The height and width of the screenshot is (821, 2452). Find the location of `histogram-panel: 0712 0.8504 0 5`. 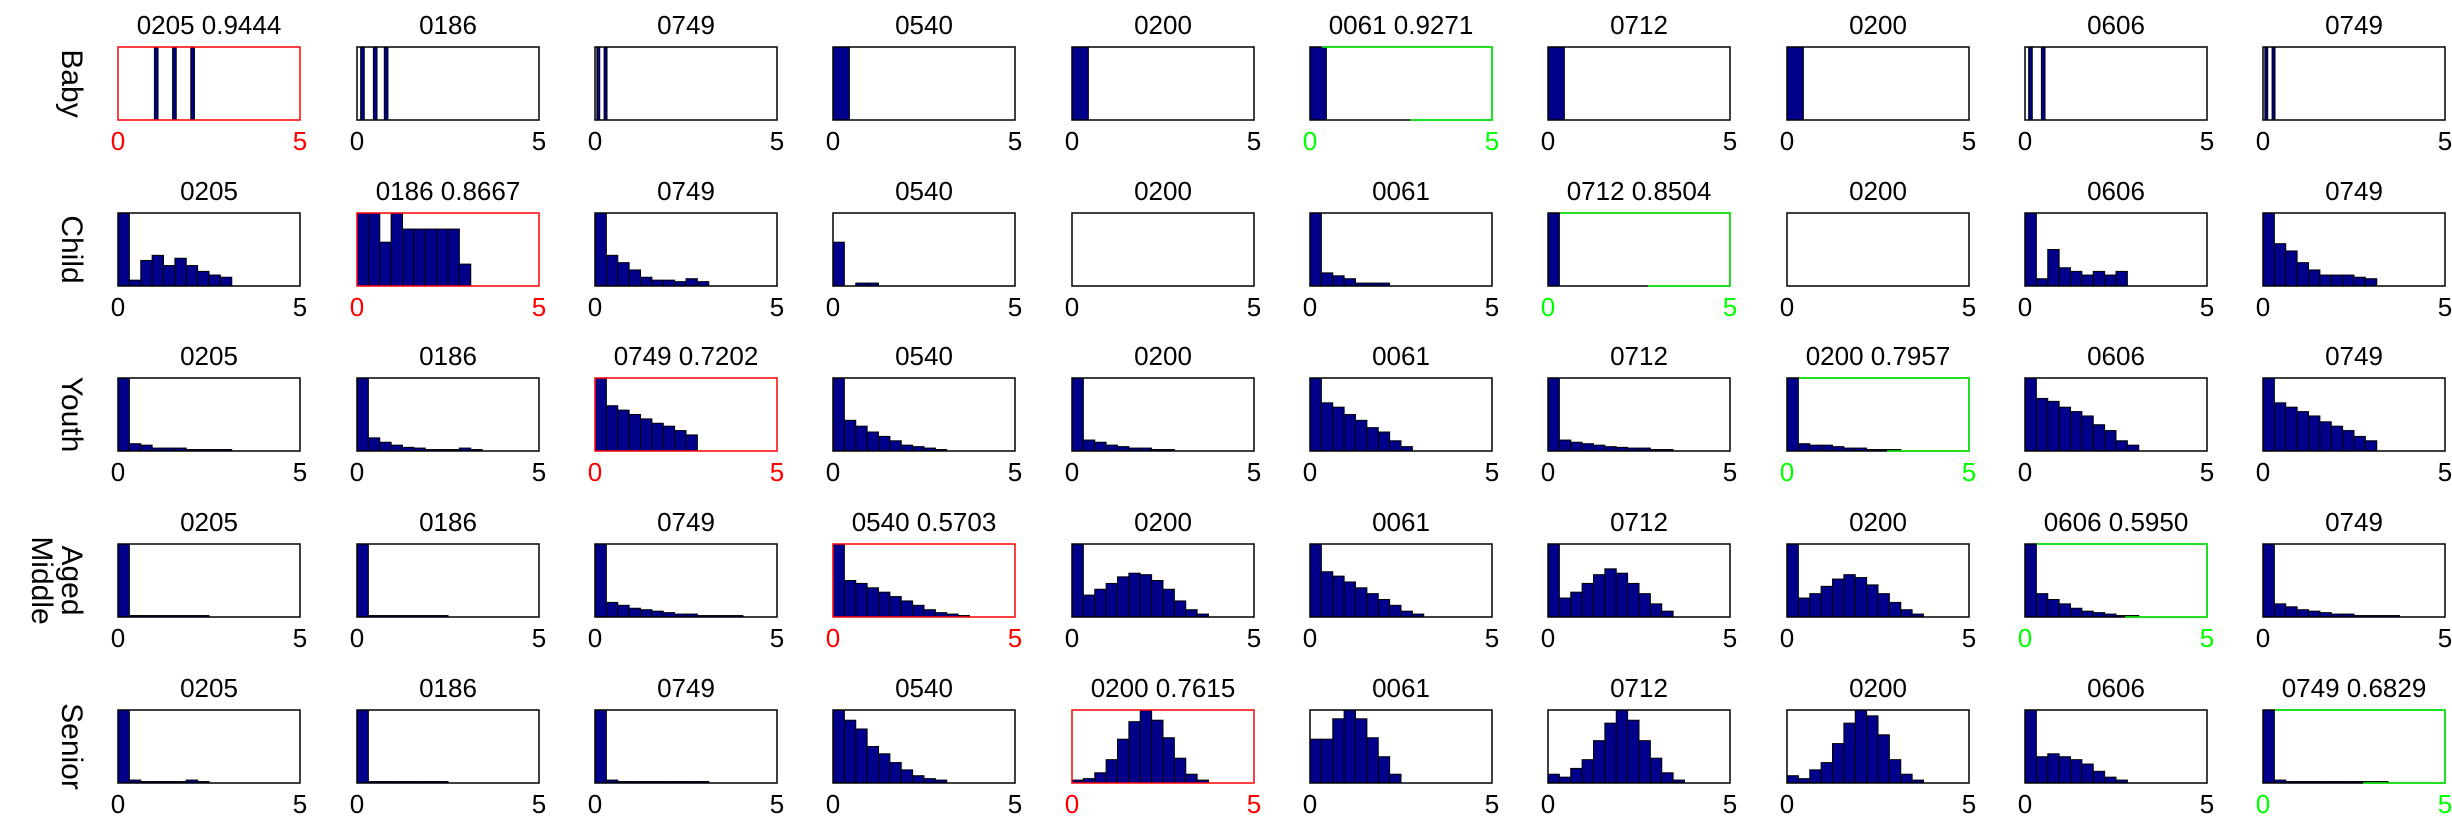

histogram-panel: 0712 0.8504 0 5 is located at coordinates (1639, 249).